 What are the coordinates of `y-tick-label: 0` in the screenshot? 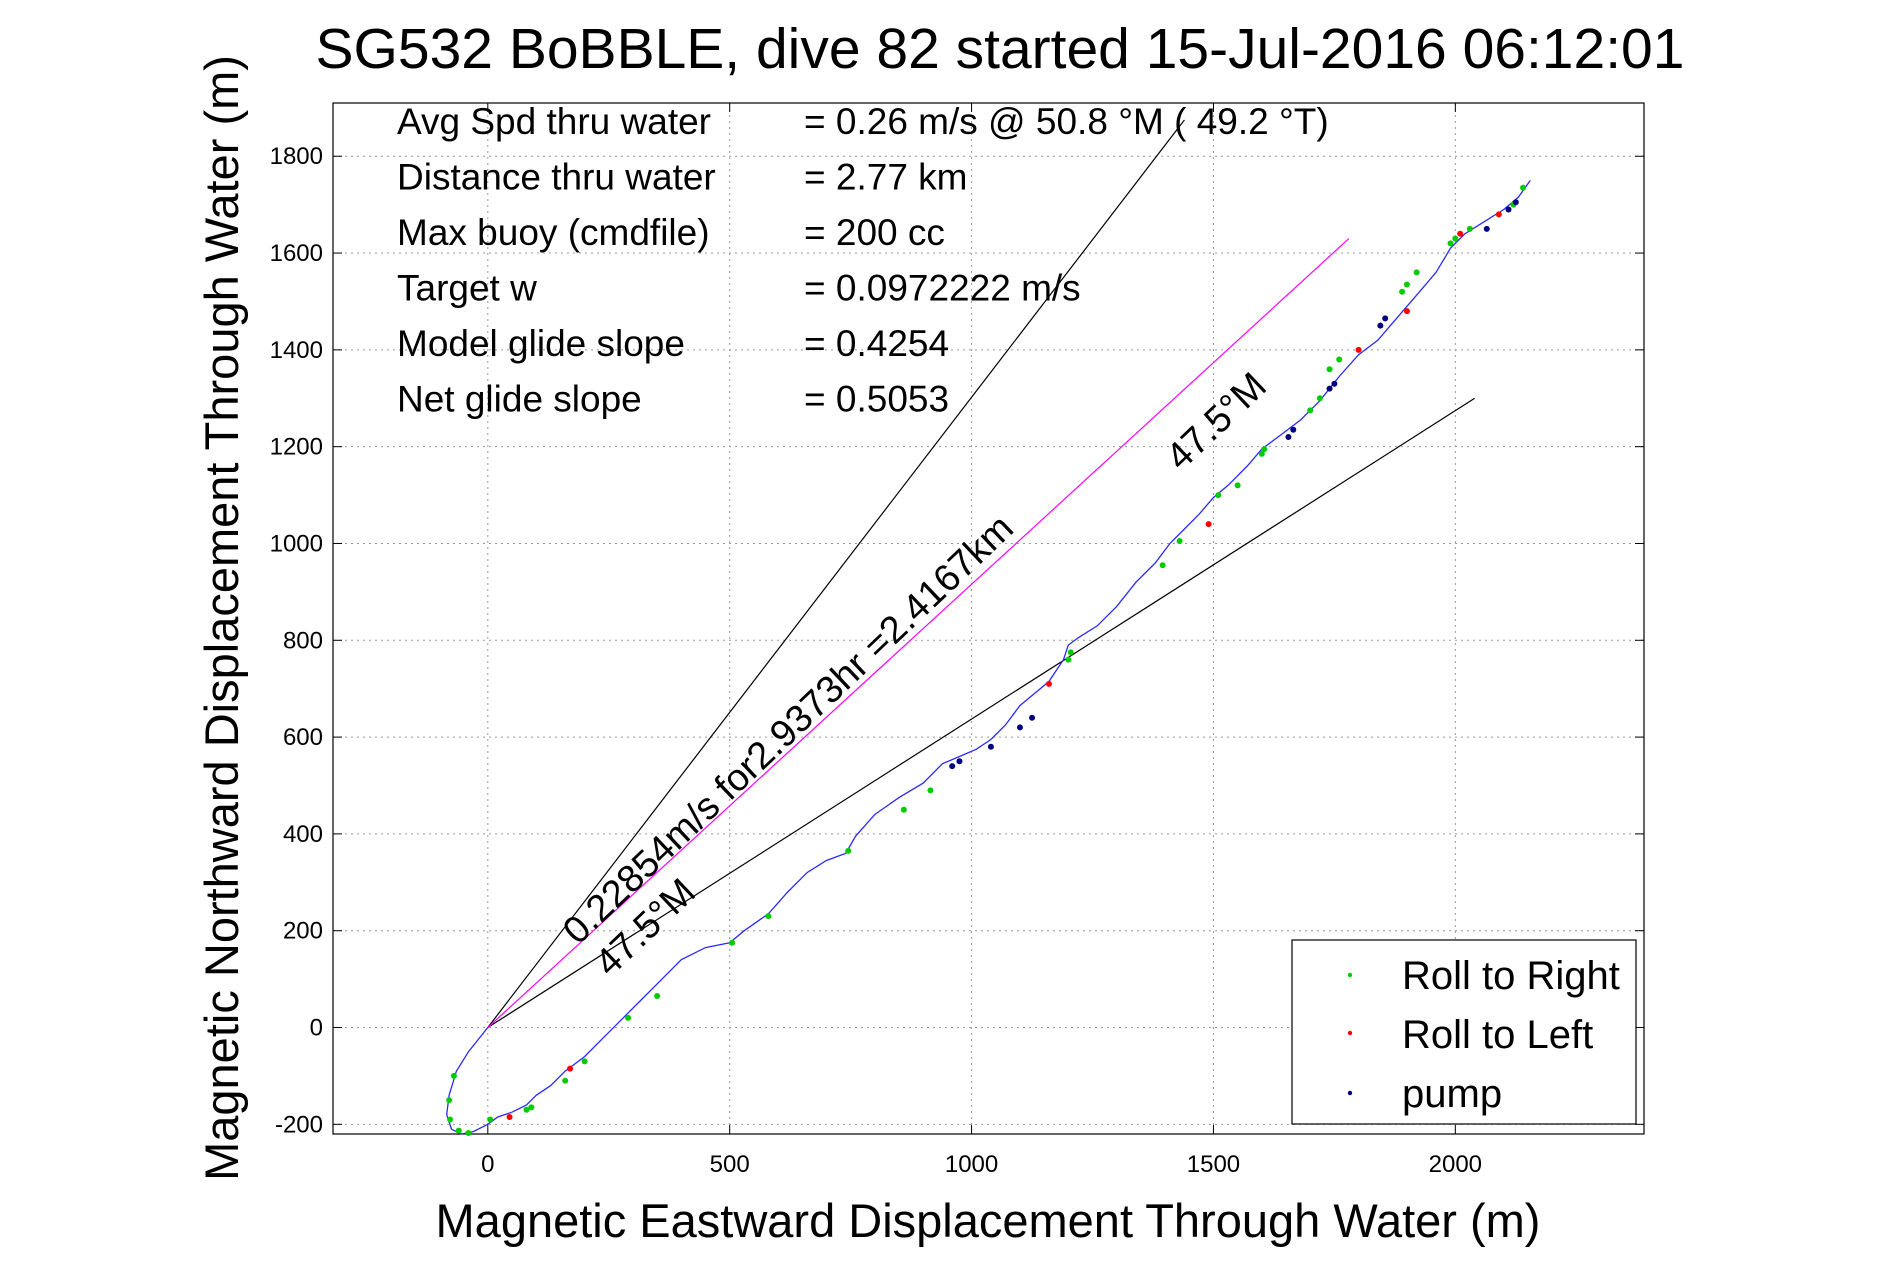 It's located at (316, 1028).